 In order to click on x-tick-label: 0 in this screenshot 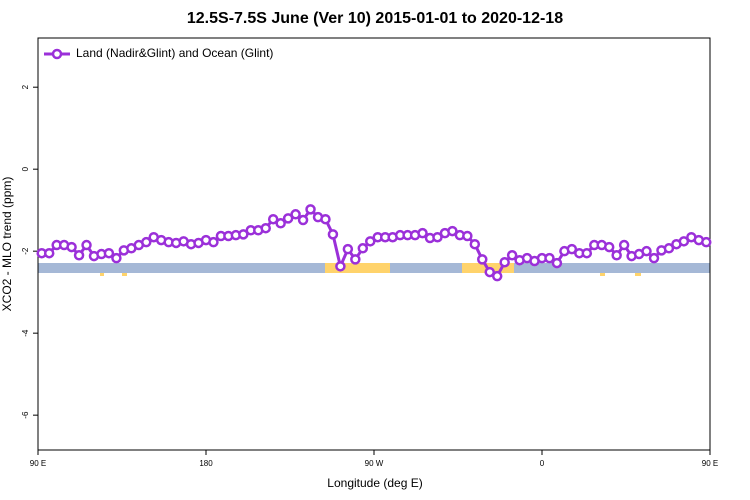, I will do `click(542, 463)`.